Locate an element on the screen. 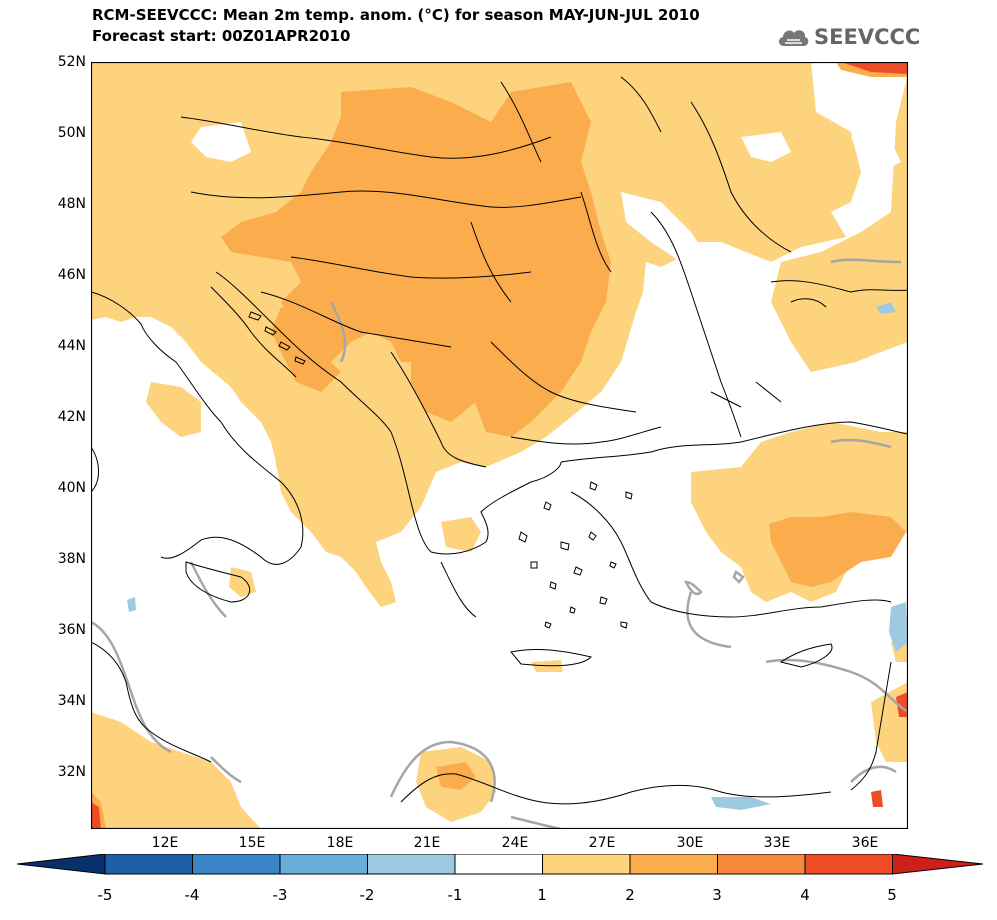 The width and height of the screenshot is (997, 920). colorbar-label-minus4: -4 is located at coordinates (192, 895).